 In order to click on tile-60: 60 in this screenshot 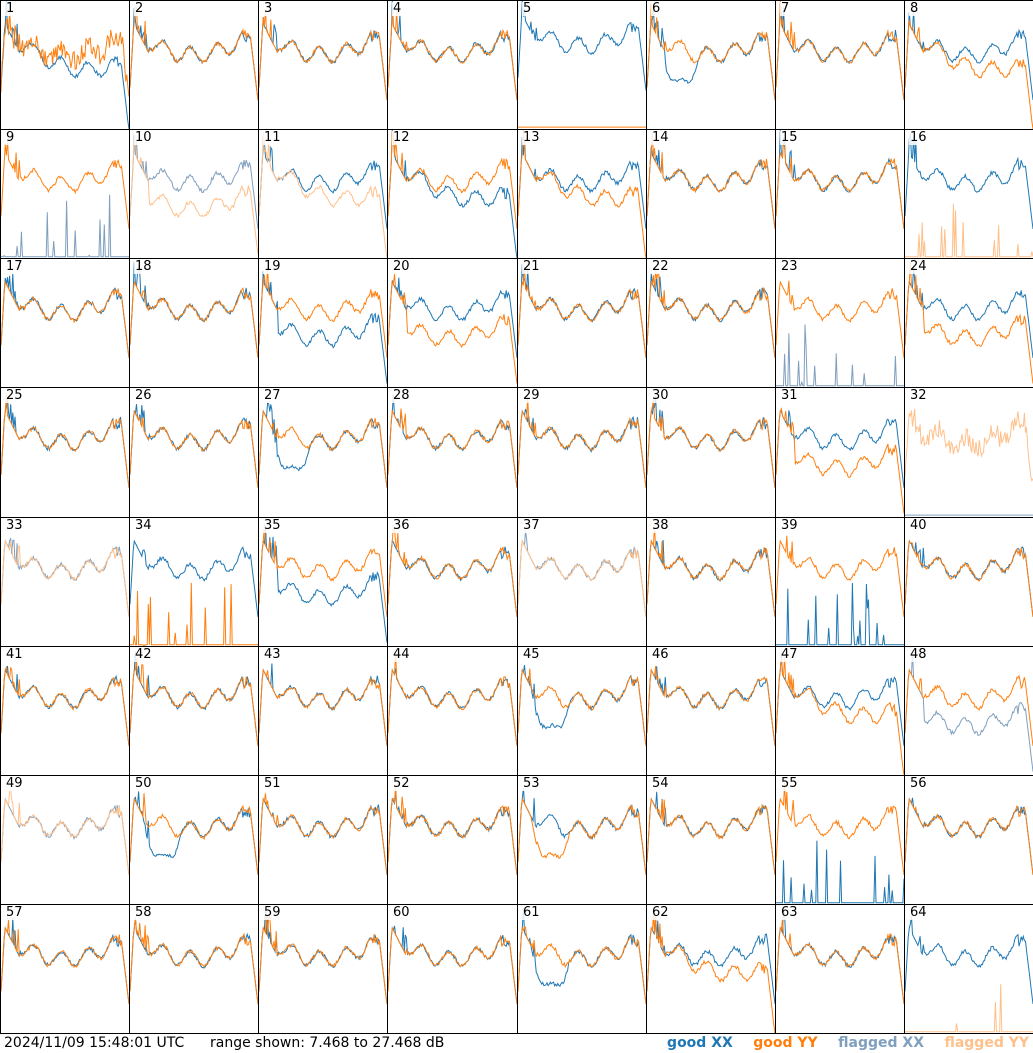, I will do `click(452, 969)`.